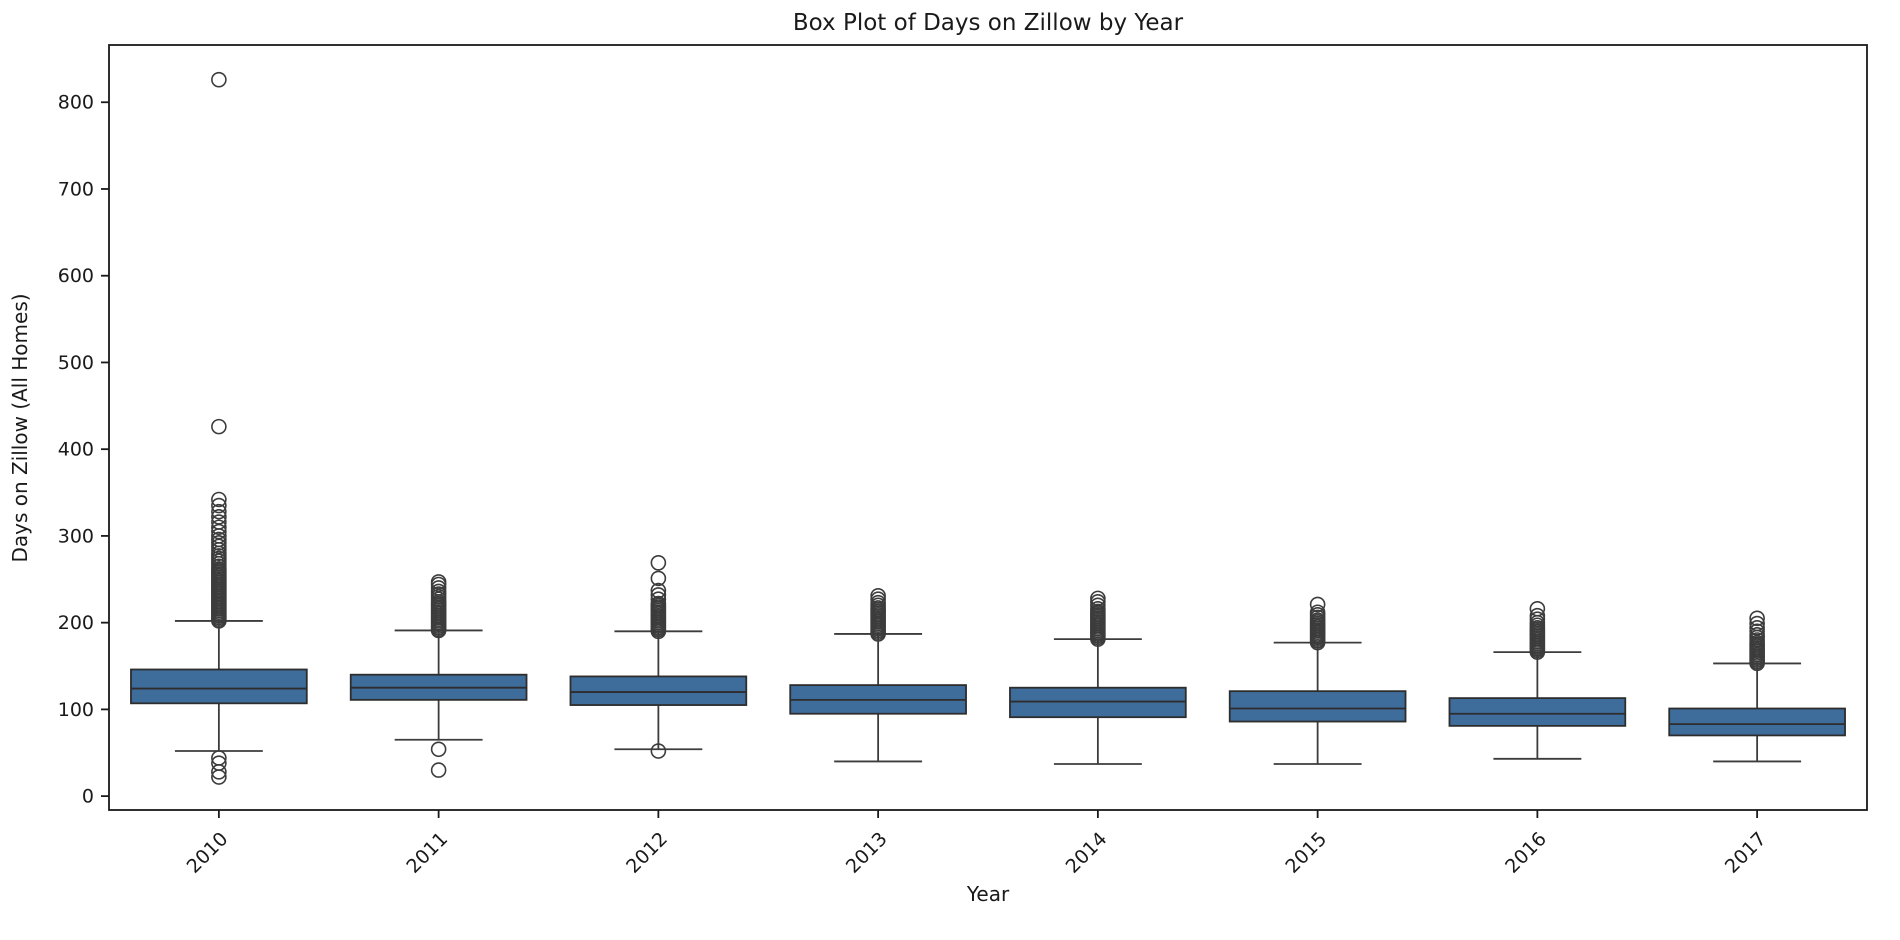 Image resolution: width=1900 pixels, height=940 pixels. I want to click on x-tick-label: 2010, so click(208, 853).